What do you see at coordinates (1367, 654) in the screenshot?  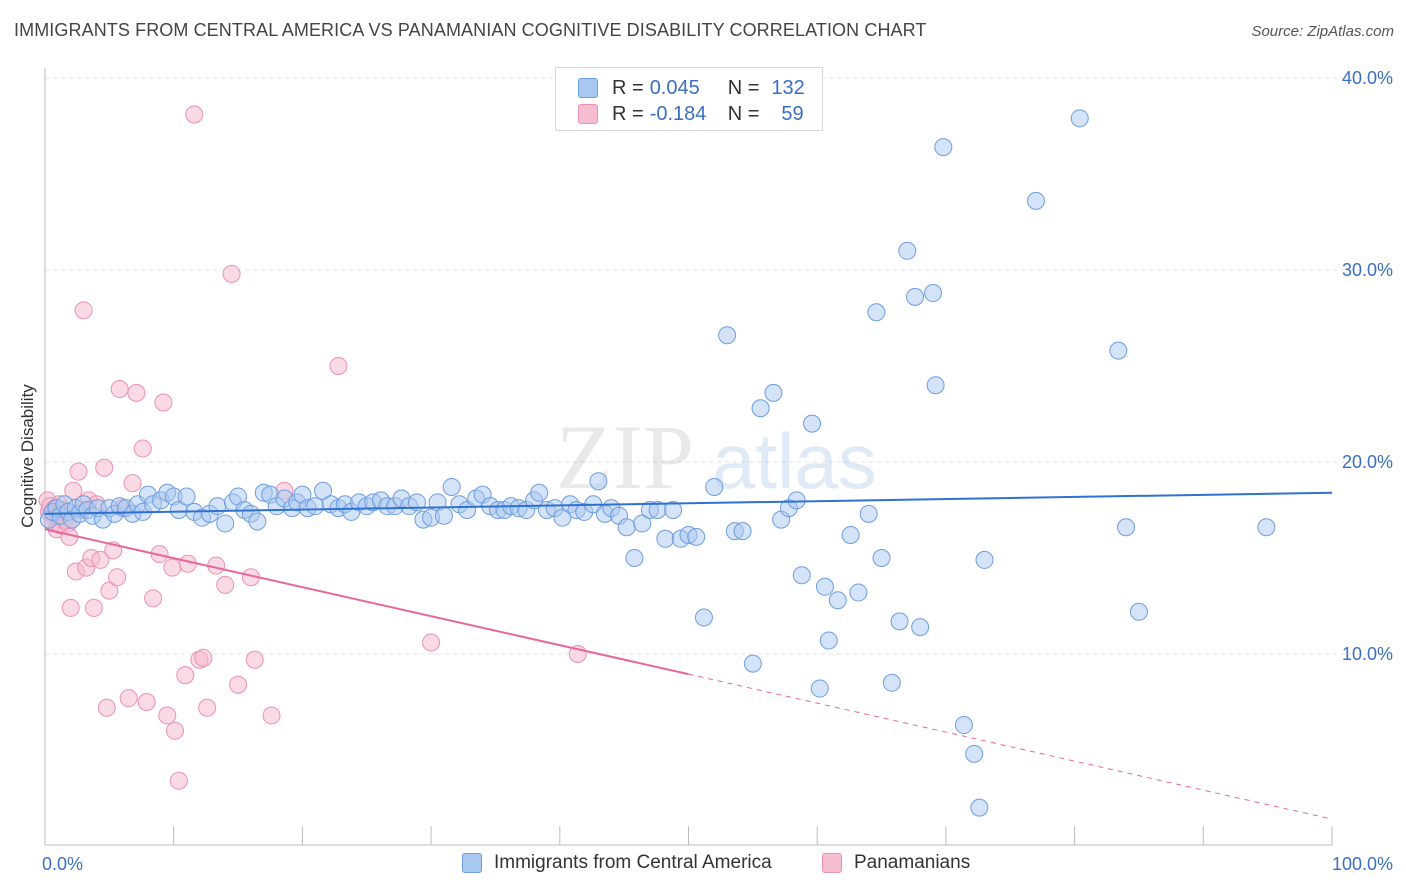 I see `y-tick-label: 10.0%` at bounding box center [1367, 654].